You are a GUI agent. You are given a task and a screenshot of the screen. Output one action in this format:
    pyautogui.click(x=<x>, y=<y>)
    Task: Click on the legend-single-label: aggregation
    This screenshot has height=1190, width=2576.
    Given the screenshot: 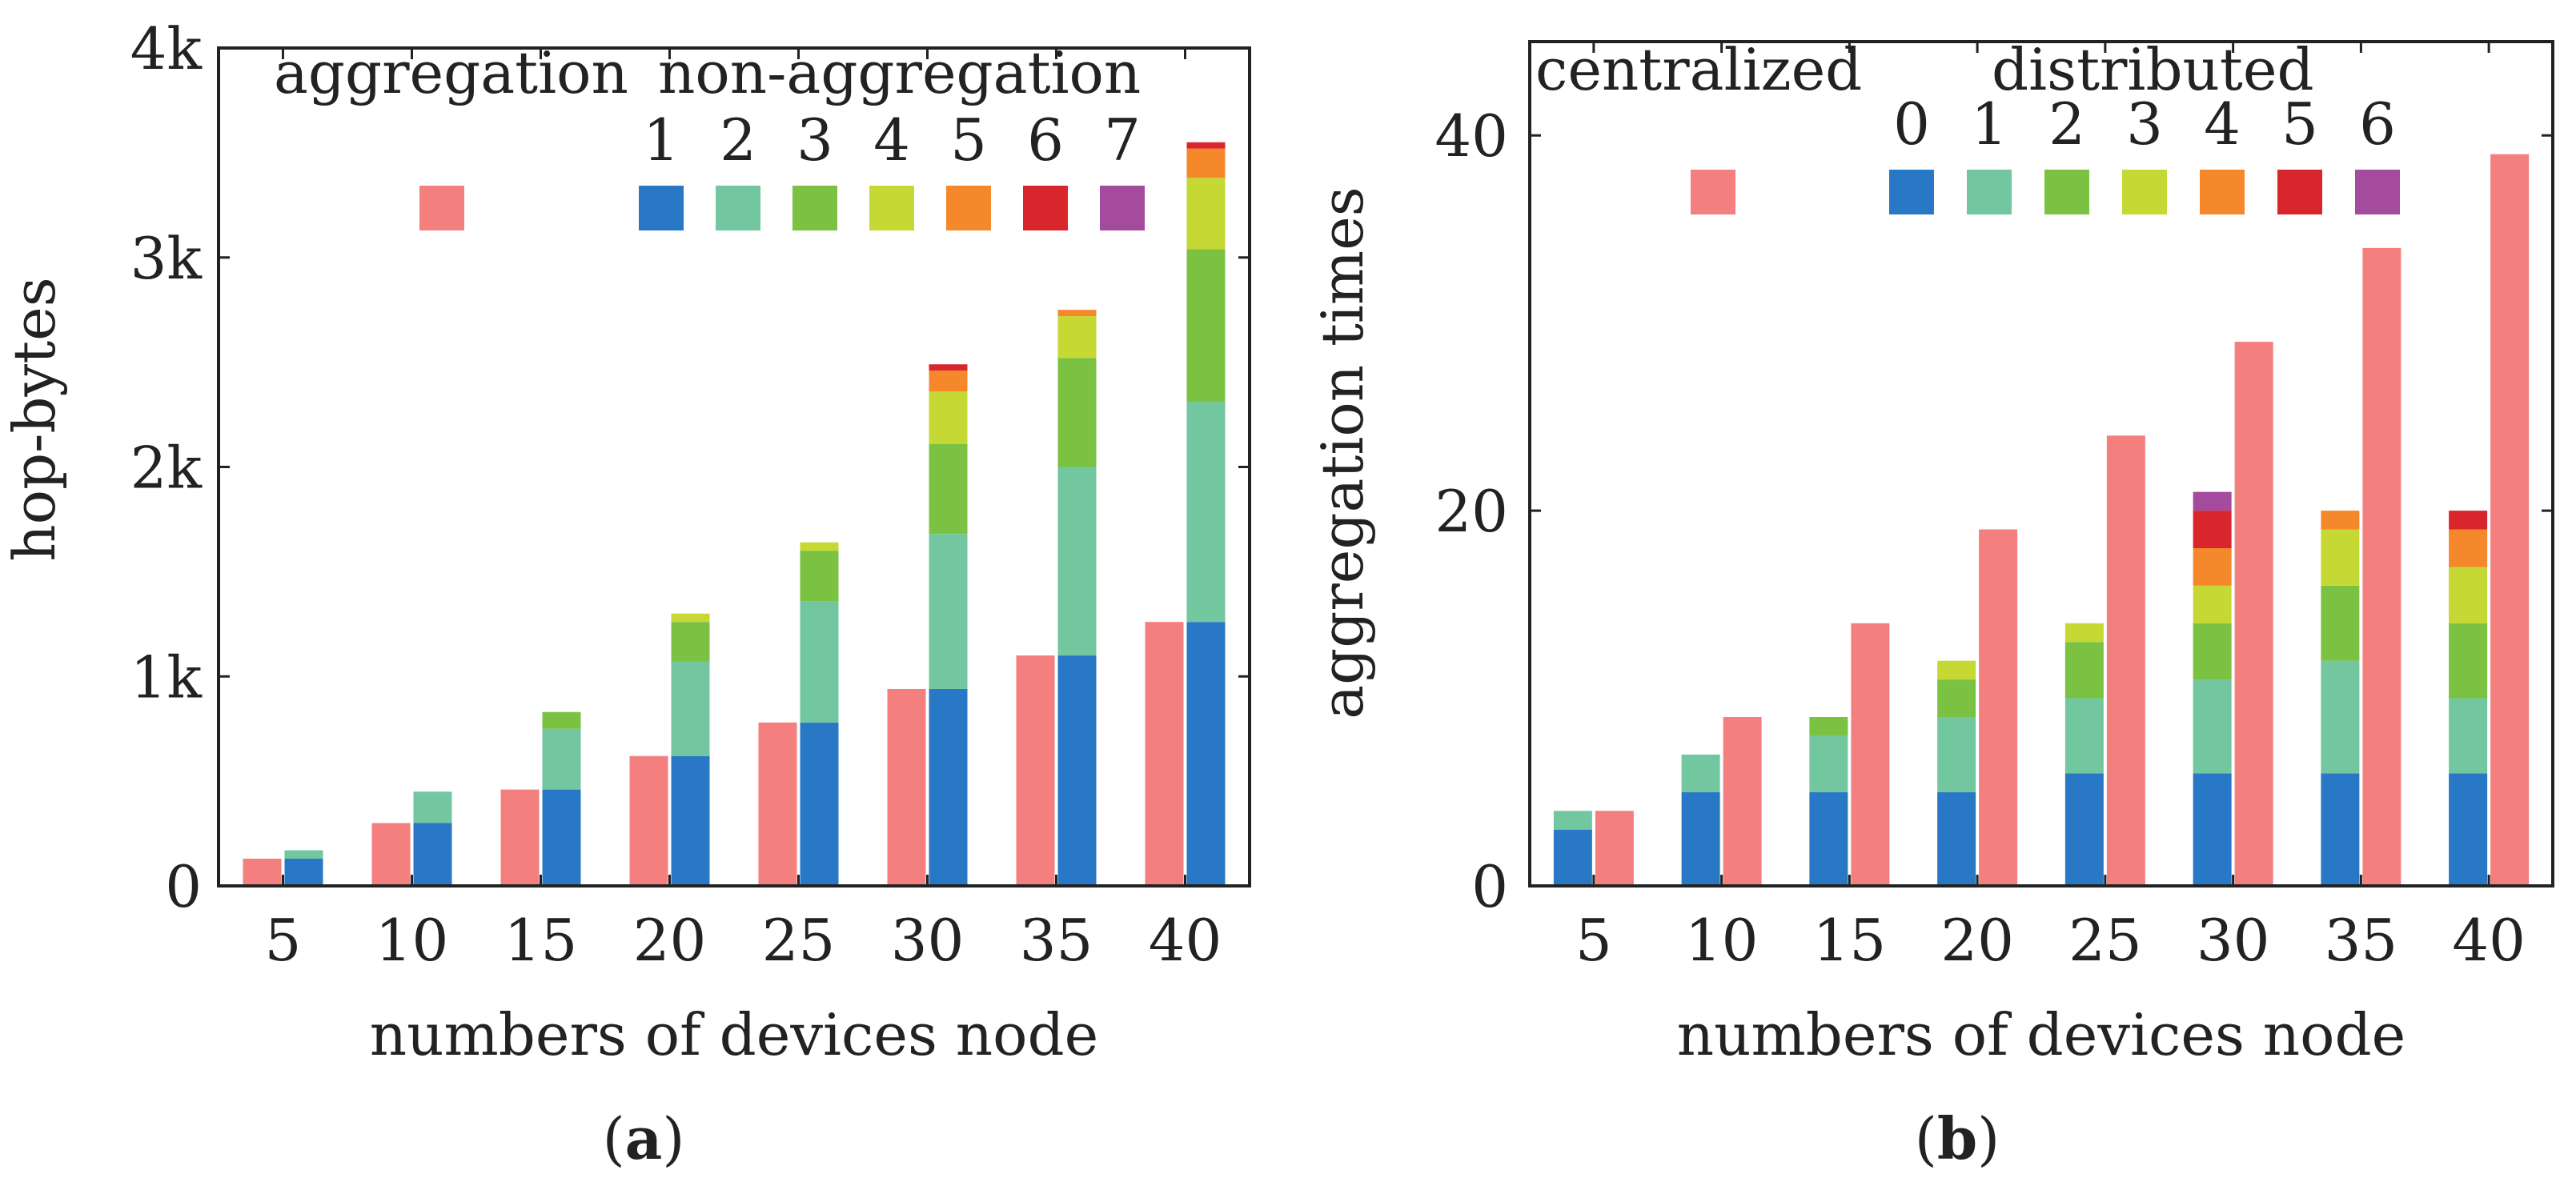 What is the action you would take?
    pyautogui.click(x=451, y=72)
    